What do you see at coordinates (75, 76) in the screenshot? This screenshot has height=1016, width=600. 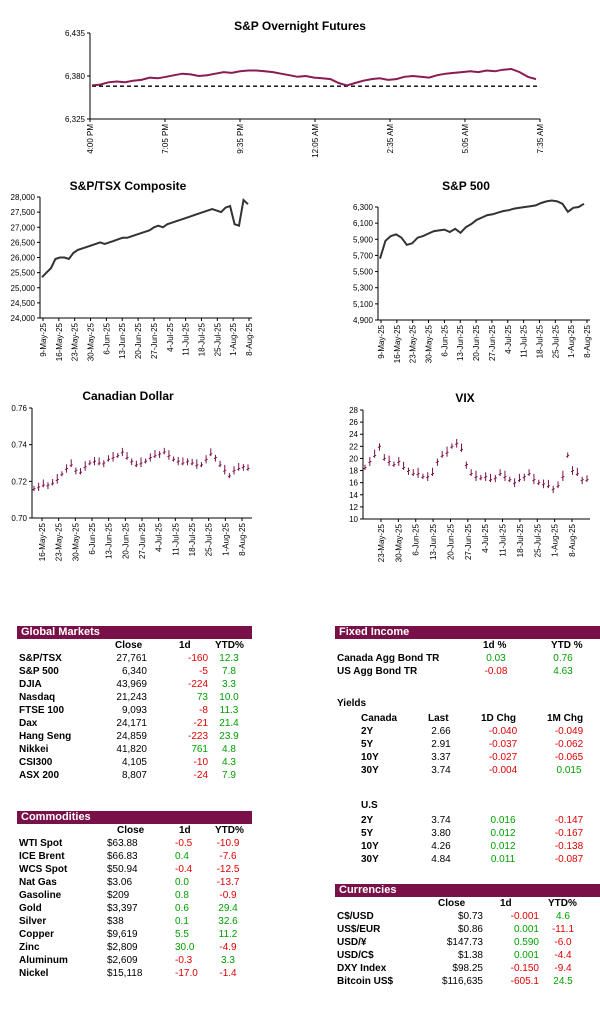 I see `y-tick-label: 6,380` at bounding box center [75, 76].